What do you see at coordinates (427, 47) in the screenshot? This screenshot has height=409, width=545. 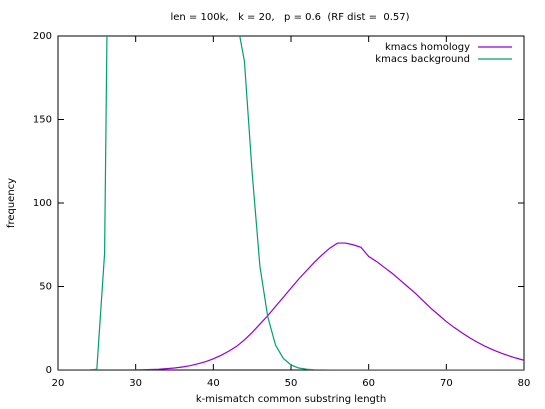 I see `legend-label: kmacs homology` at bounding box center [427, 47].